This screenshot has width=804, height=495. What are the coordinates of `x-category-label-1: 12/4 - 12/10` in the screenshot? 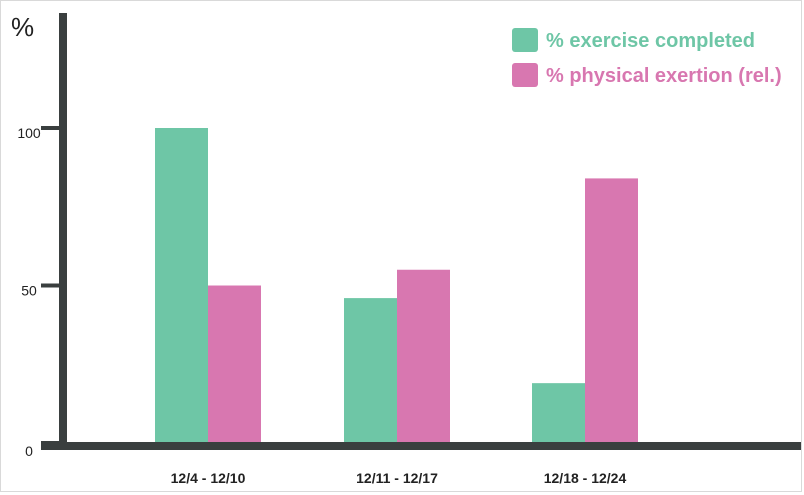 It's located at (208, 478).